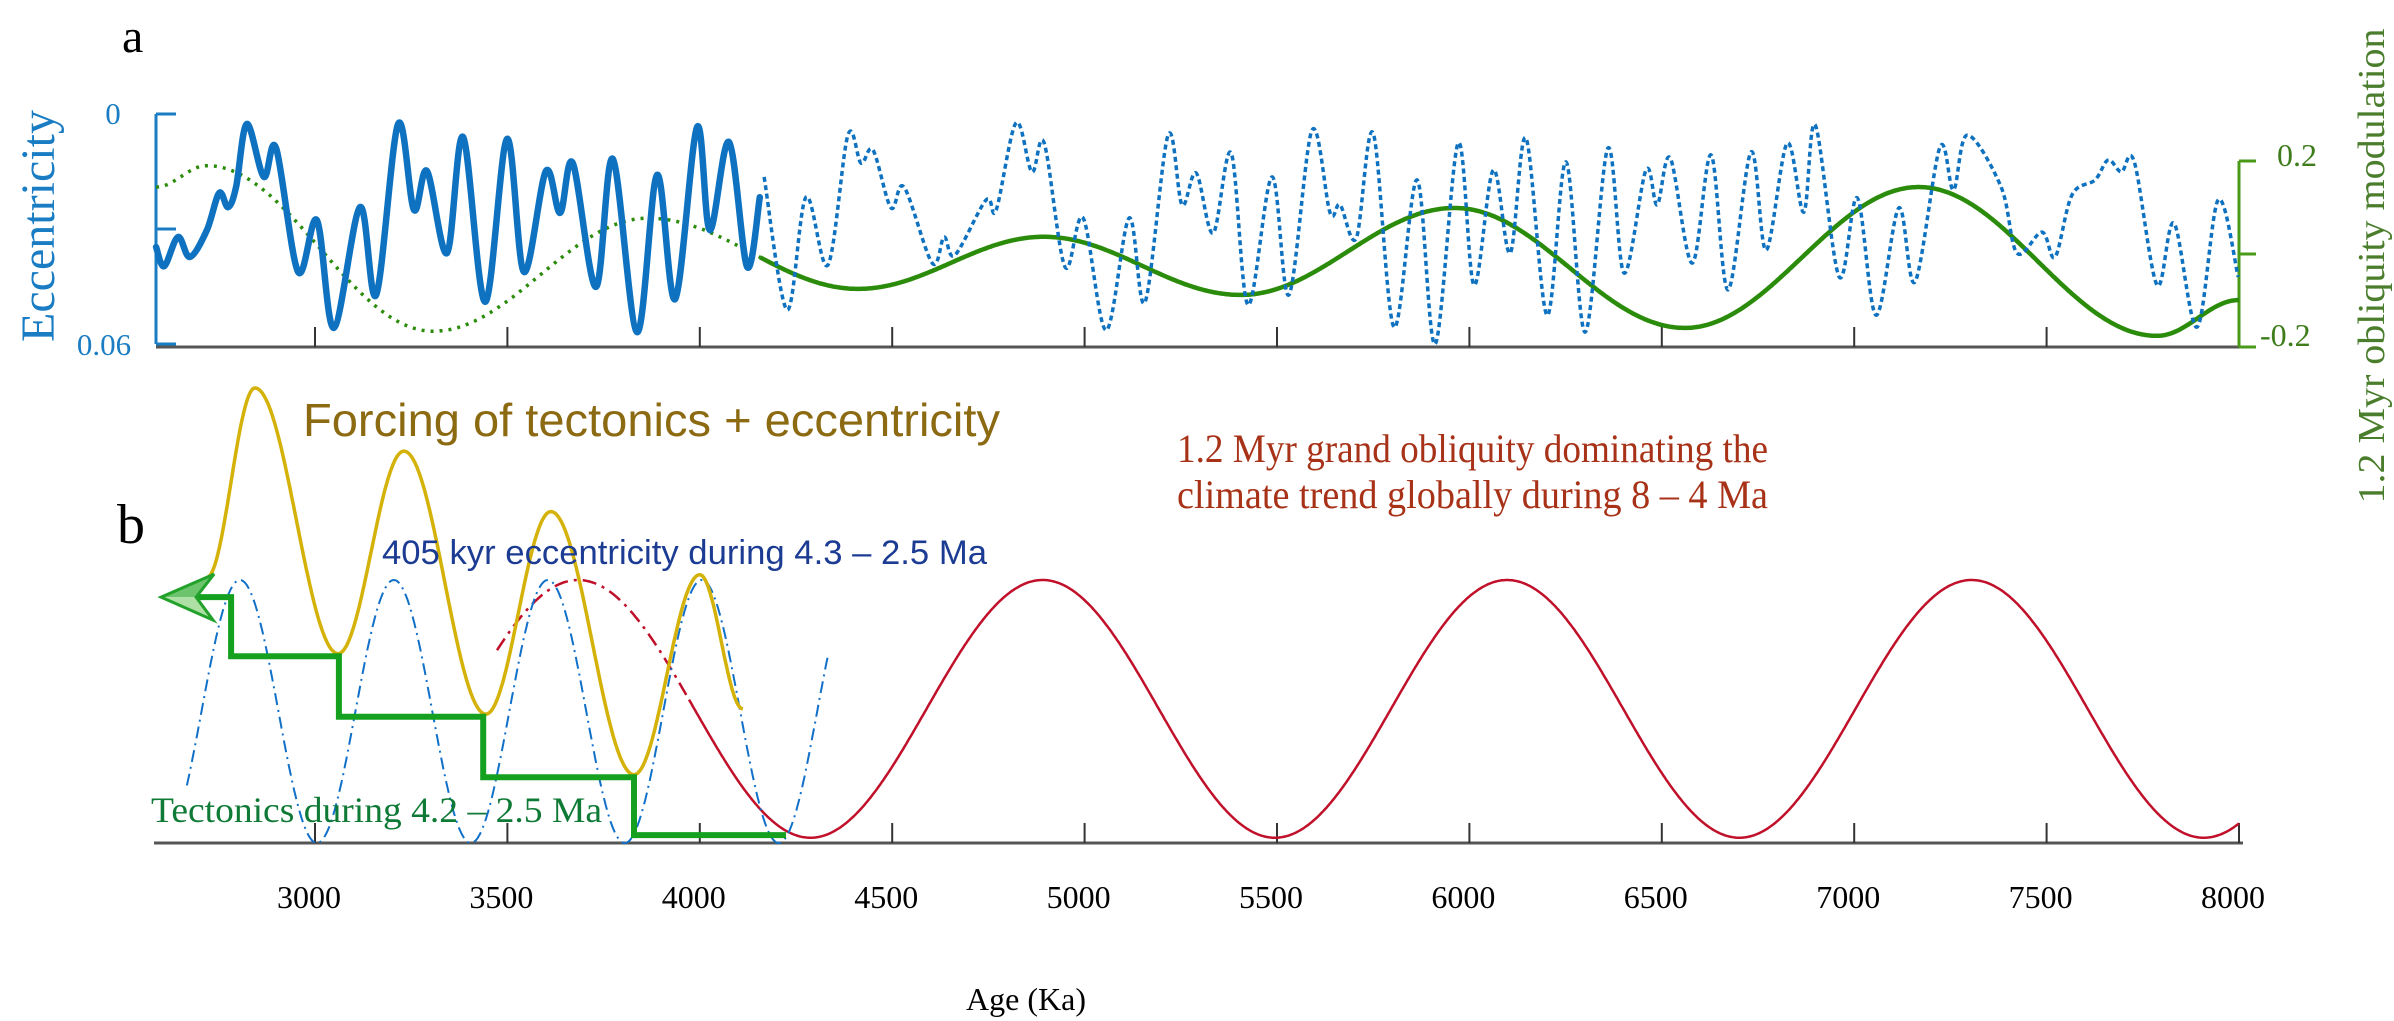 The height and width of the screenshot is (1021, 2394). Describe the element at coordinates (1271, 897) in the screenshot. I see `x-tick-label-5500: 5500` at that location.